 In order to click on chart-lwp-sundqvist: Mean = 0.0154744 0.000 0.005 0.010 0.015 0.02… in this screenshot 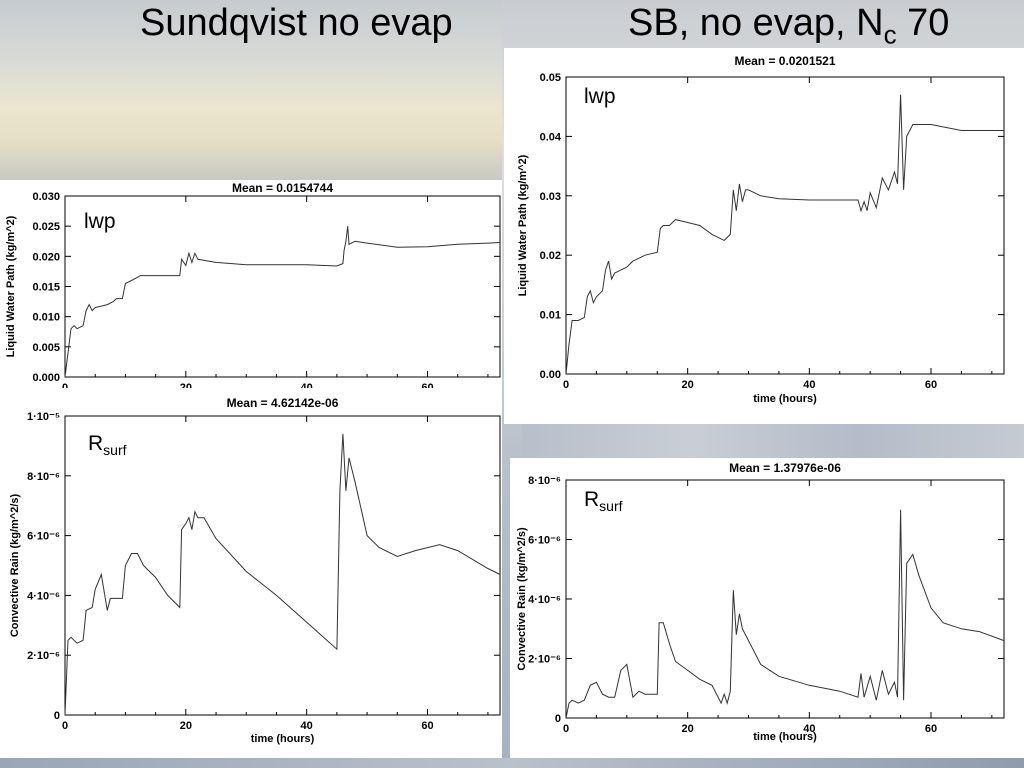, I will do `click(253, 287)`.